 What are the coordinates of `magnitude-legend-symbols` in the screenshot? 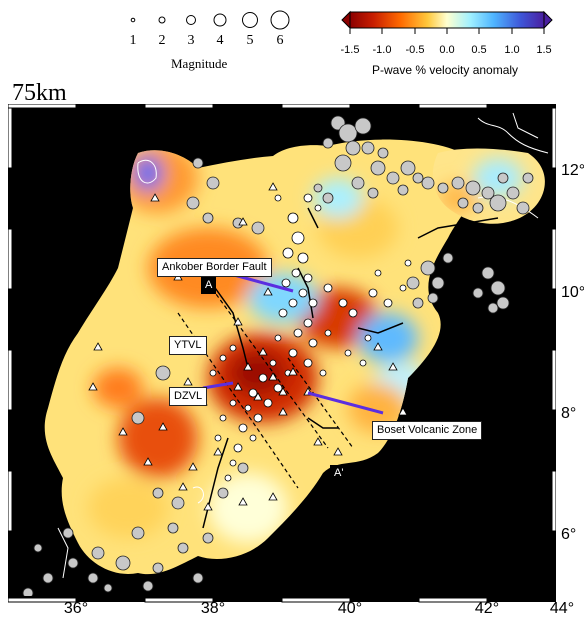 It's located at (210, 20).